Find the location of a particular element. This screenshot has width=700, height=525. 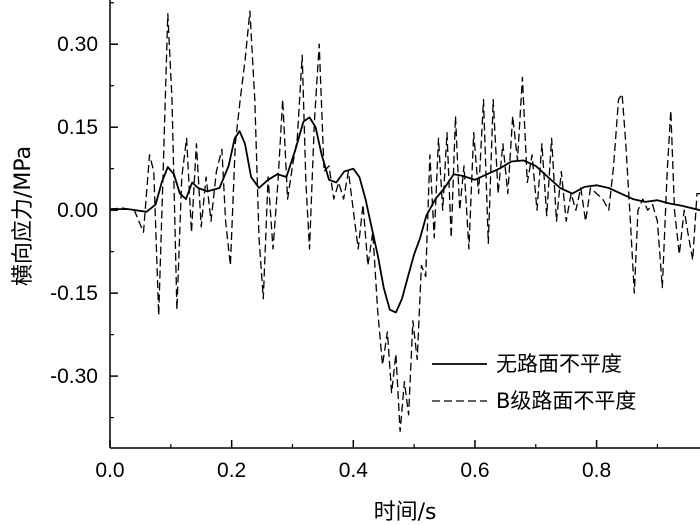

y-tick-label: 0.00 is located at coordinates (77, 210).